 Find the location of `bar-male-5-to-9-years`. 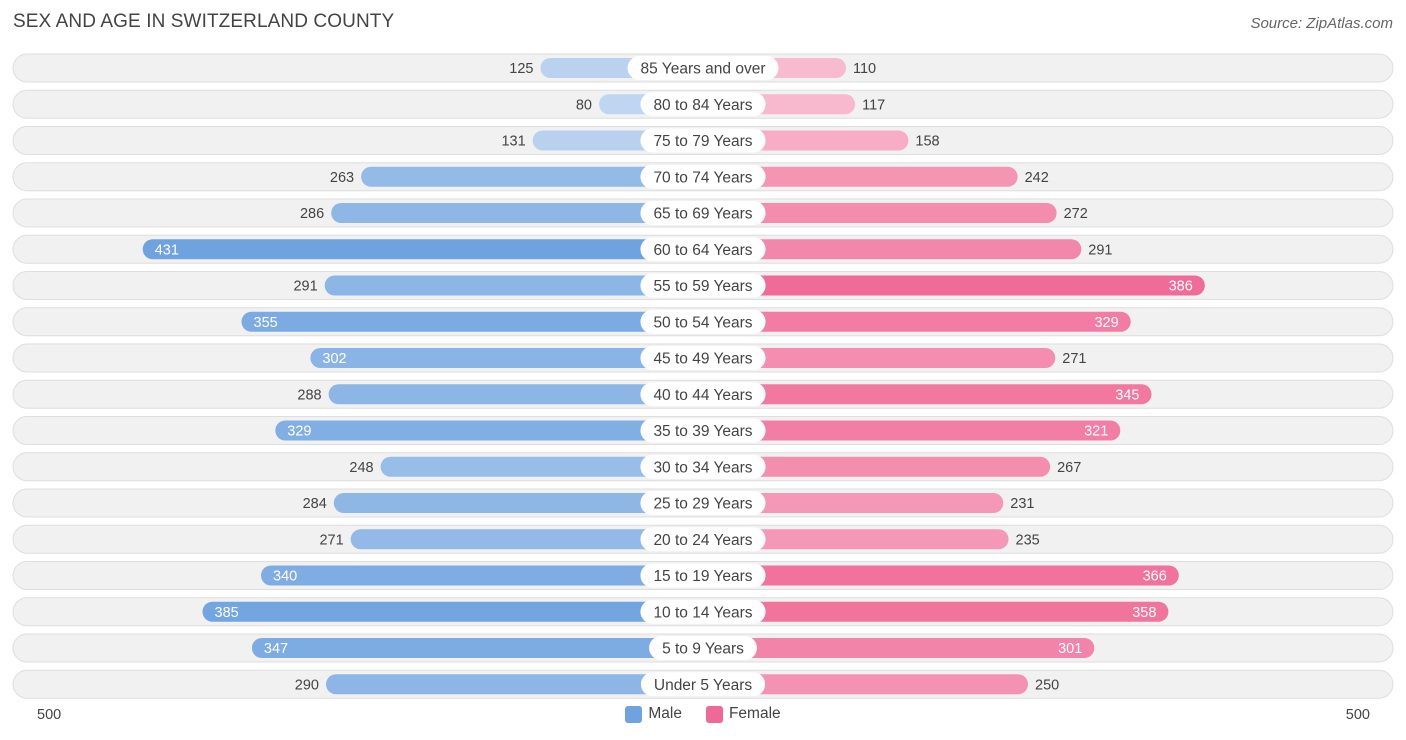

bar-male-5-to-9-years is located at coordinates (477, 648).